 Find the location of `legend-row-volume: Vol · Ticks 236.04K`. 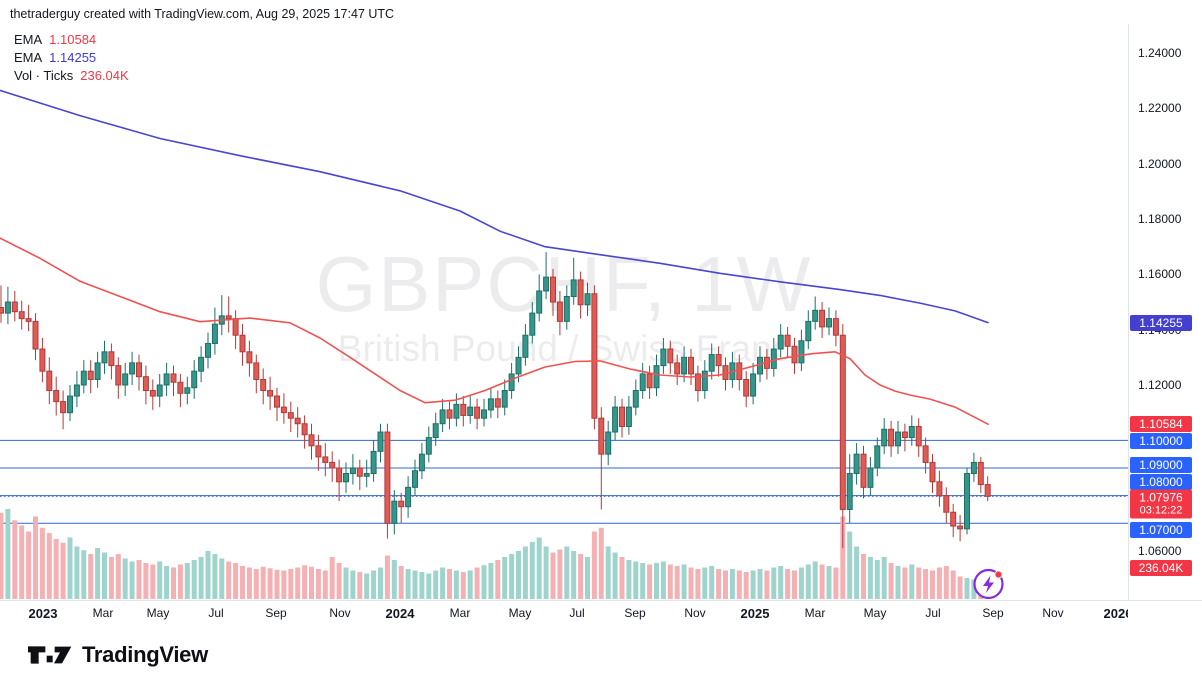

legend-row-volume: Vol · Ticks 236.04K is located at coordinates (71, 76).